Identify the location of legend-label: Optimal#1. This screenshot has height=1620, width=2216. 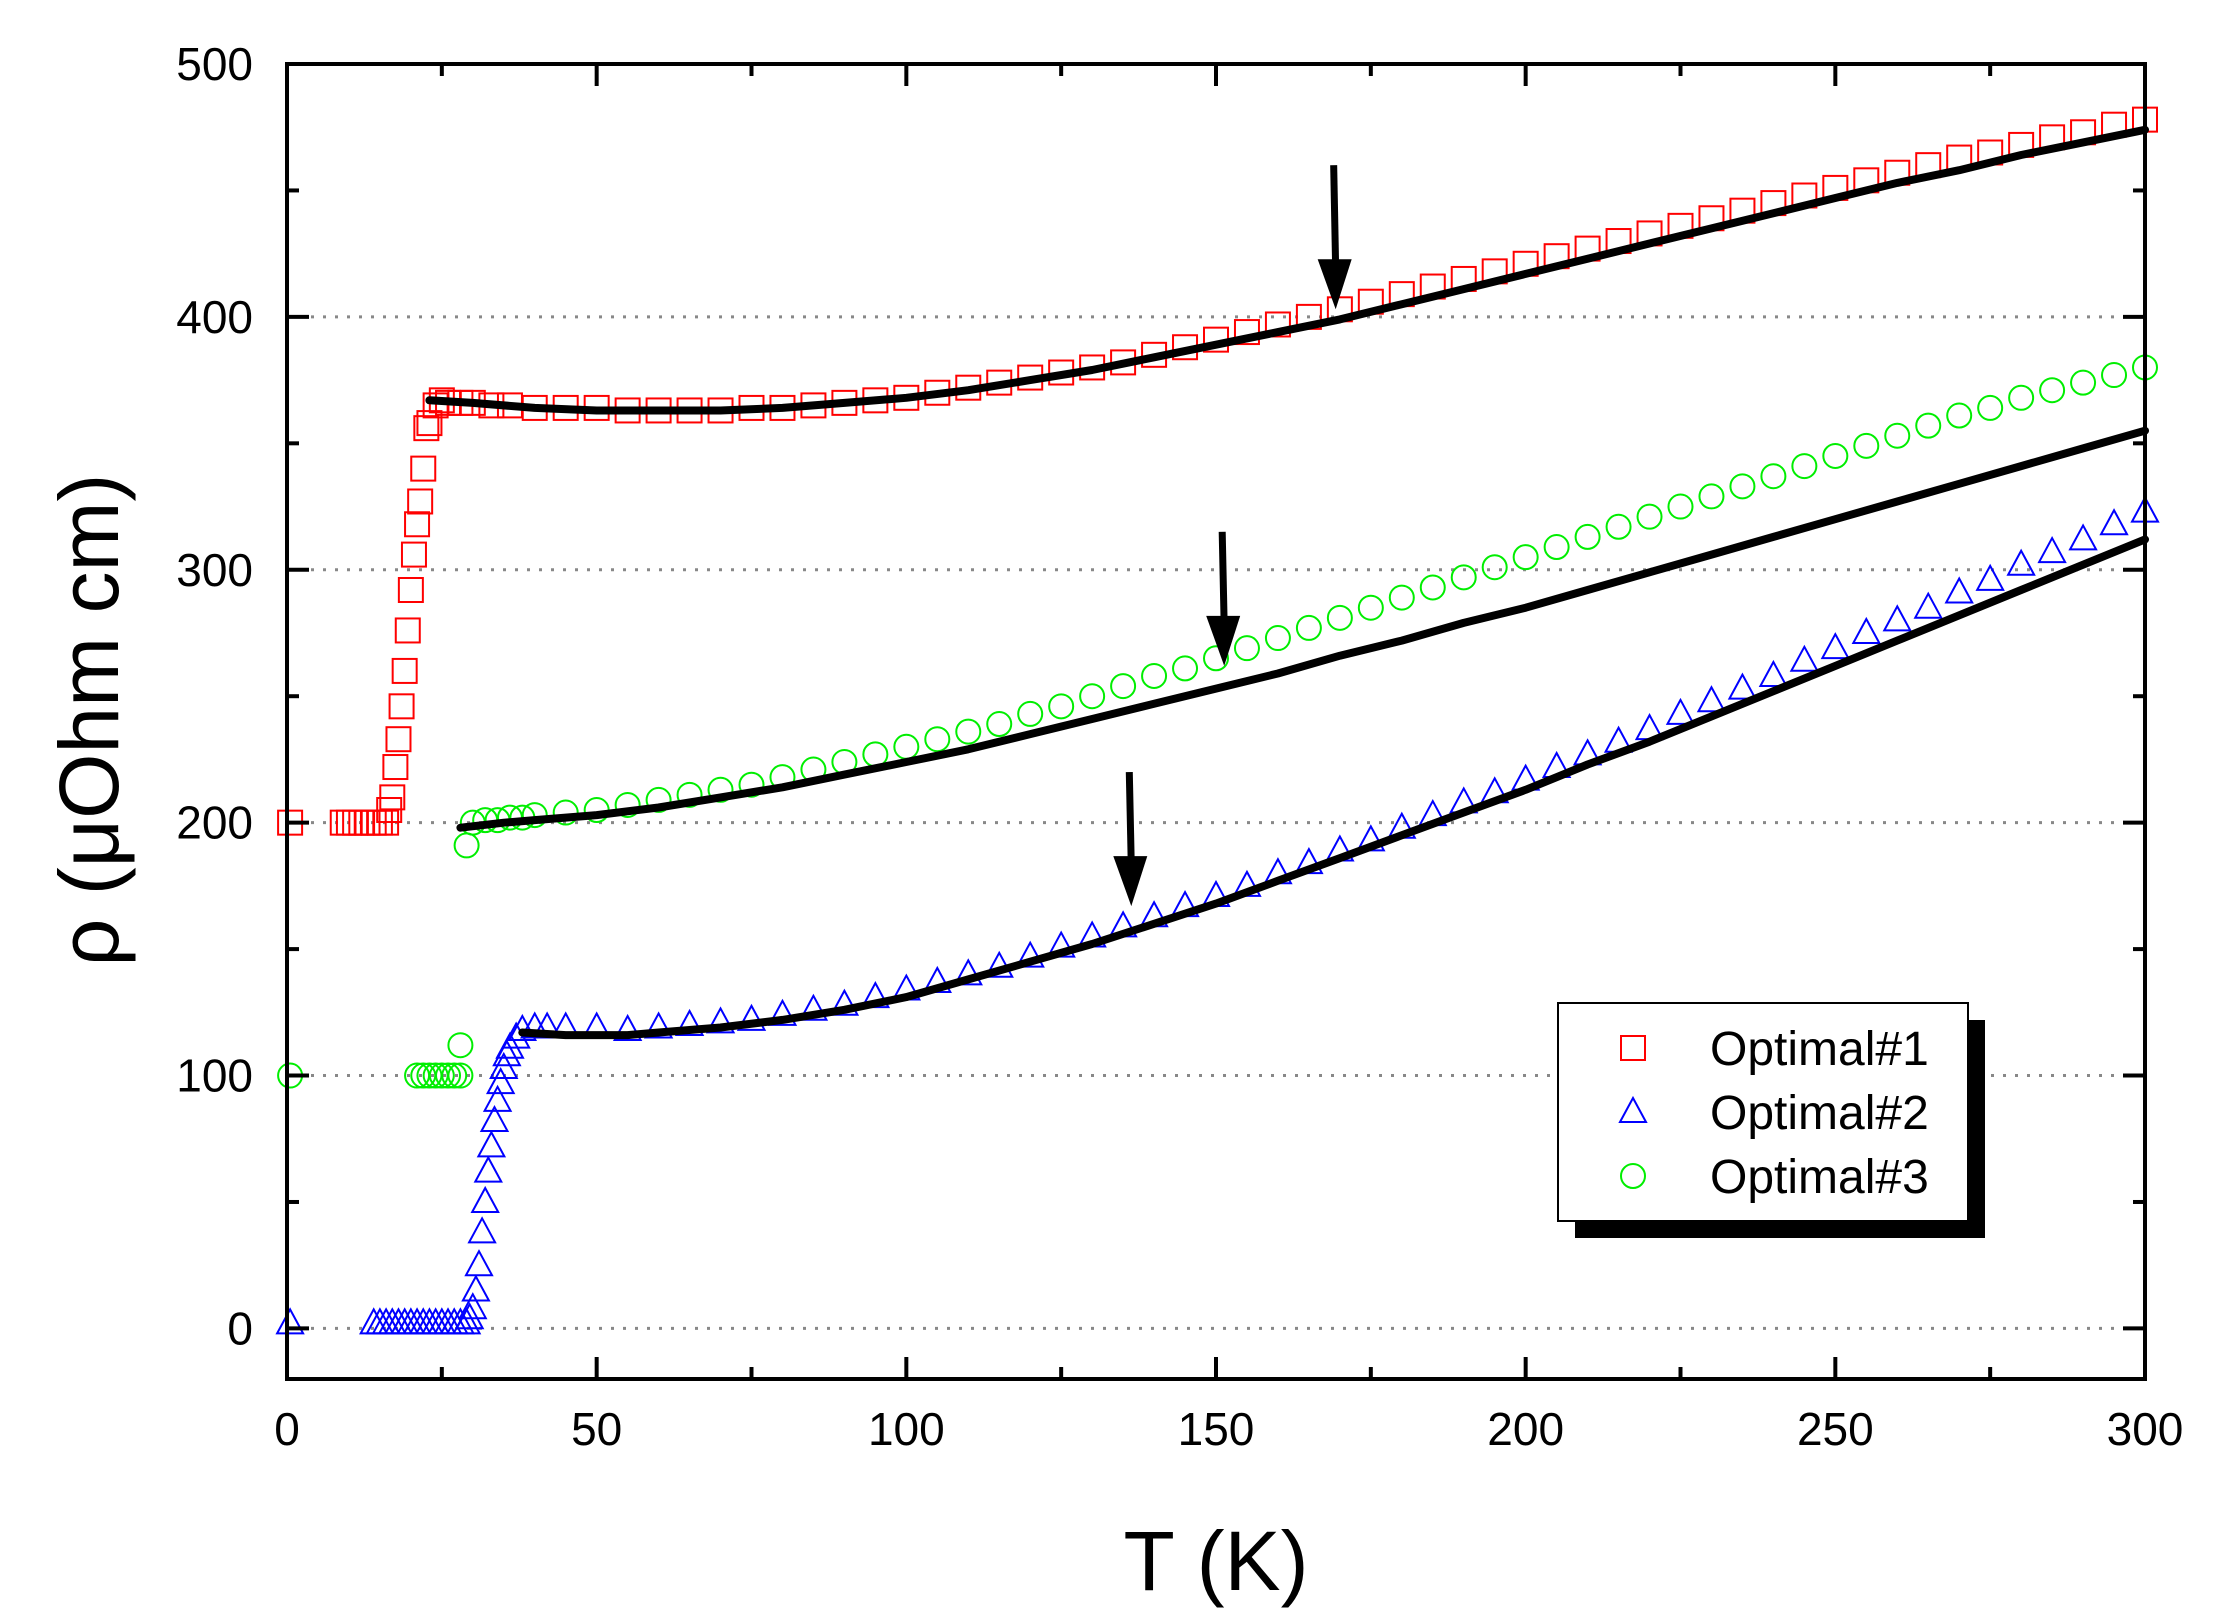
(1819, 1049).